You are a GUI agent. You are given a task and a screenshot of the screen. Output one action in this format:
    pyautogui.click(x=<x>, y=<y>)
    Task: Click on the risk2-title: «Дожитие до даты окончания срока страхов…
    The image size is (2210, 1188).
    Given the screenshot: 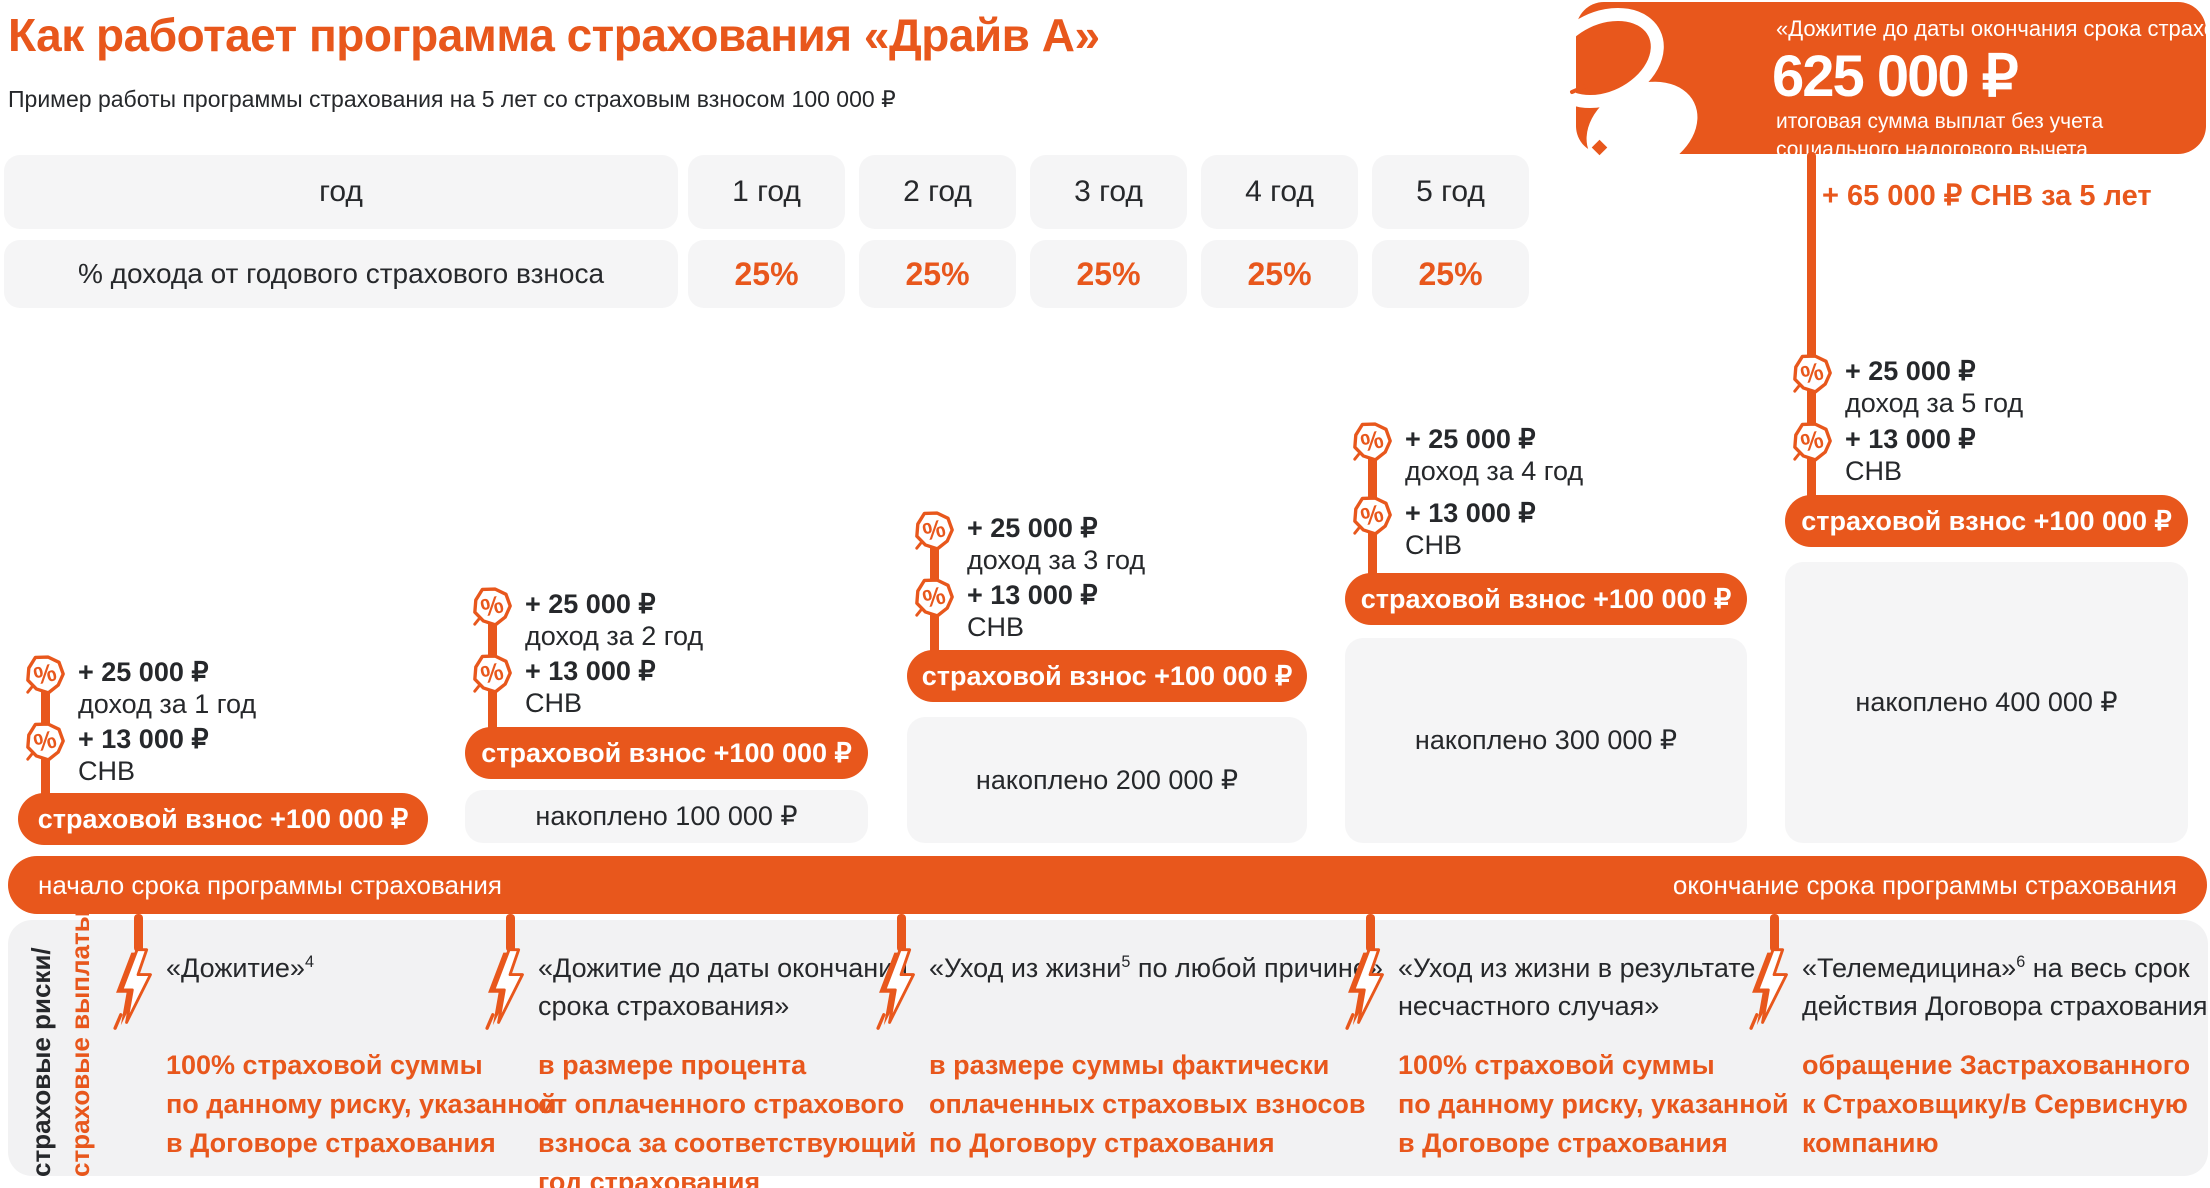 What is the action you would take?
    pyautogui.click(x=723, y=987)
    